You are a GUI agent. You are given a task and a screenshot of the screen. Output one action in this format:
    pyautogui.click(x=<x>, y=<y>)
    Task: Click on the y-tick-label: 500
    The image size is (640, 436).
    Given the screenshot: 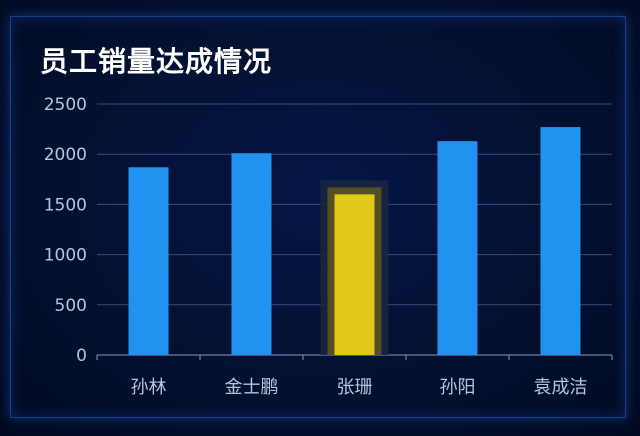 What is the action you would take?
    pyautogui.click(x=71, y=306)
    